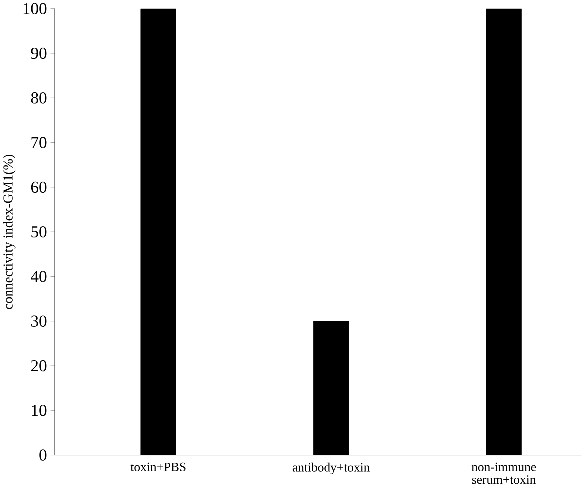 This screenshot has width=582, height=487. Describe the element at coordinates (158, 467) in the screenshot. I see `x-tick-label: toxin+PBS` at that location.